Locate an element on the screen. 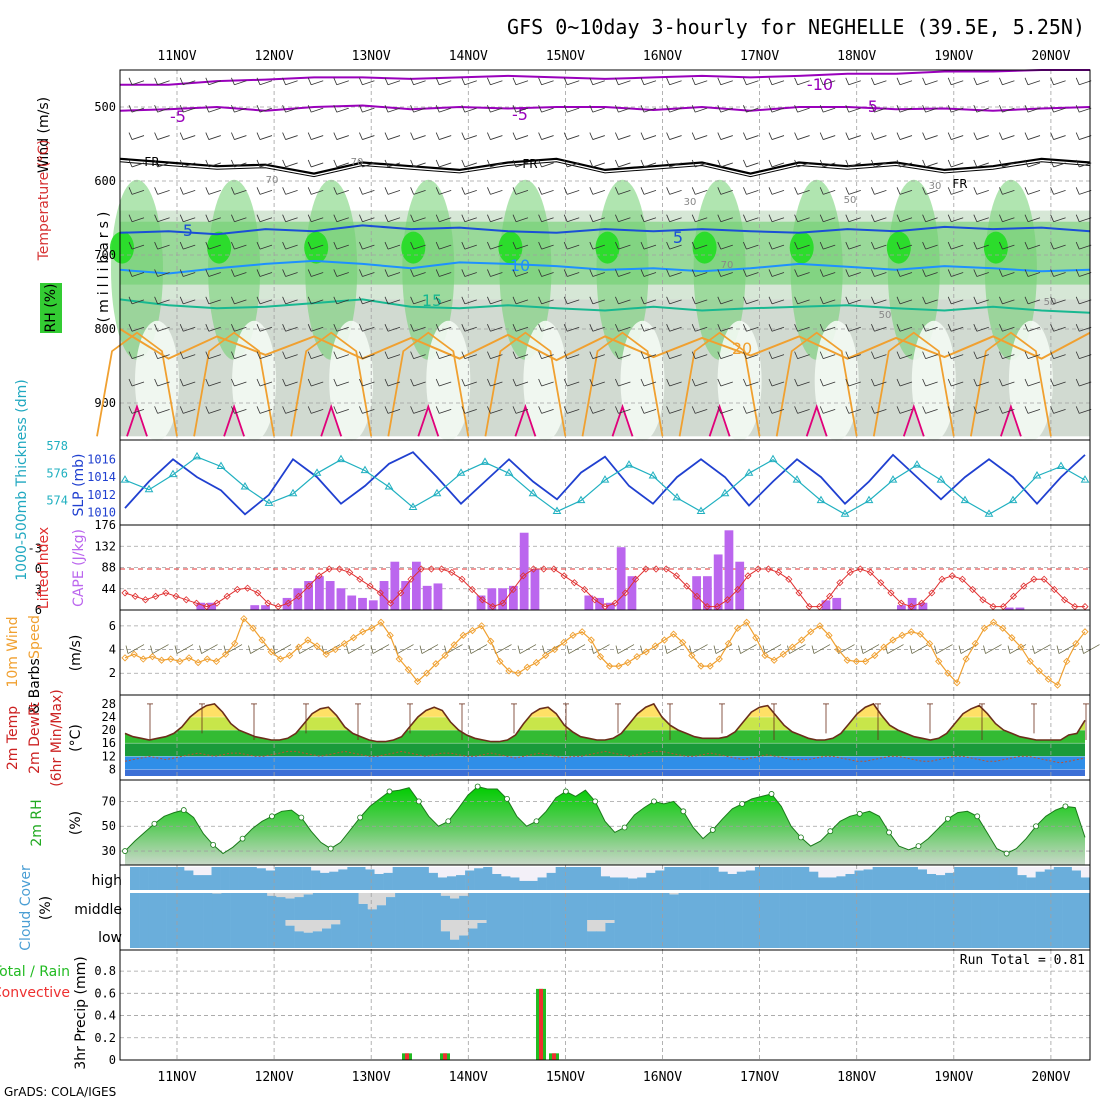 The width and height of the screenshot is (1100, 1100). contour-label: 15 is located at coordinates (432, 300).